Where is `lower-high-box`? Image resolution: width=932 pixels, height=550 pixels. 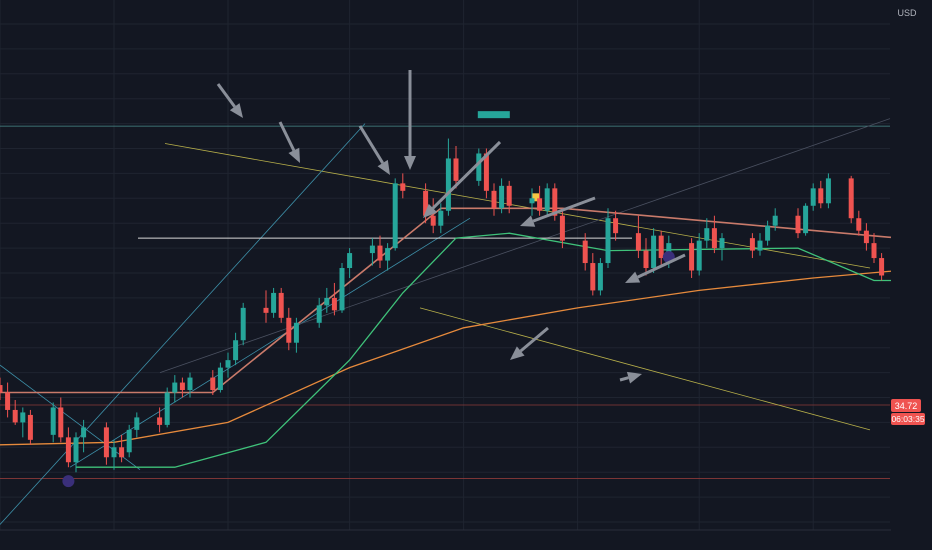
lower-high-box is located at coordinates (493, 115).